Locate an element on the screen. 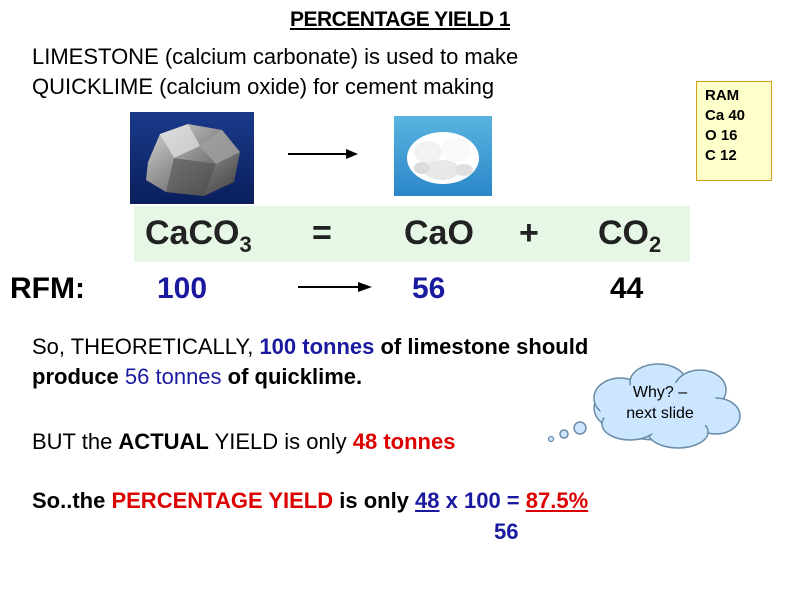  thought-cloud-text: Why? – next slide is located at coordinates (660, 403).